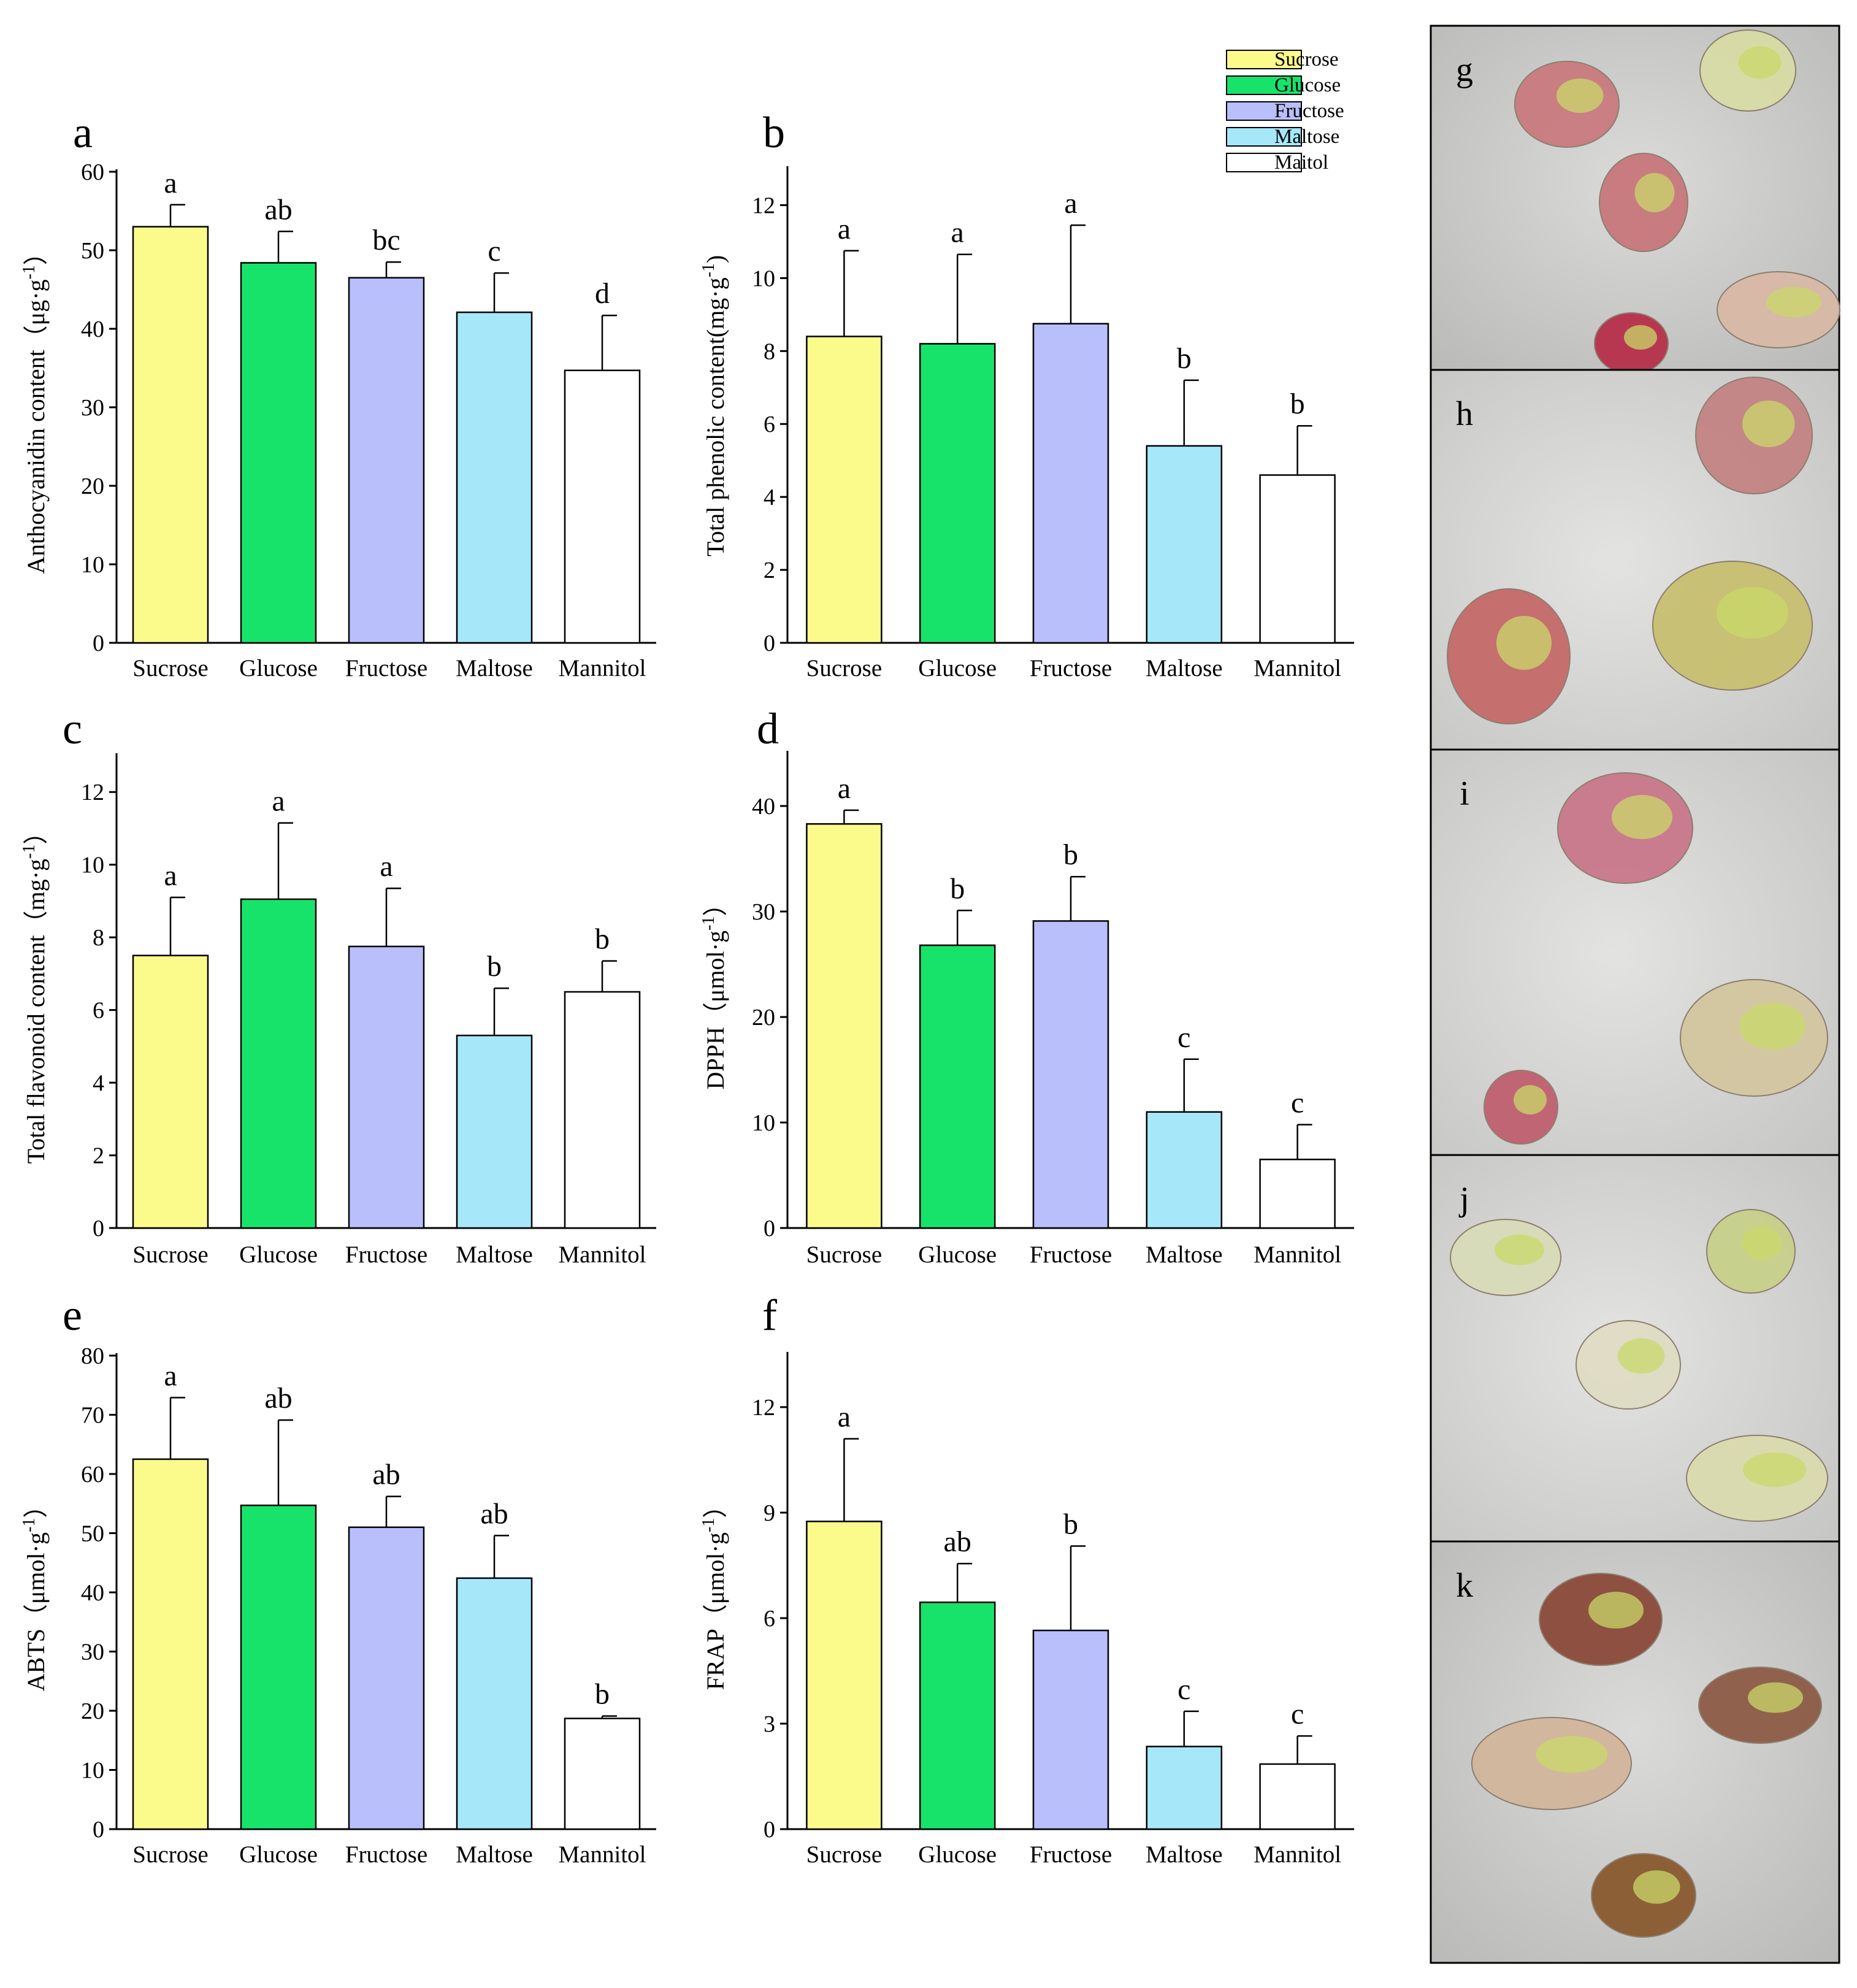 This screenshot has width=1857, height=1988. I want to click on y-tick-label: 6, so click(769, 1619).